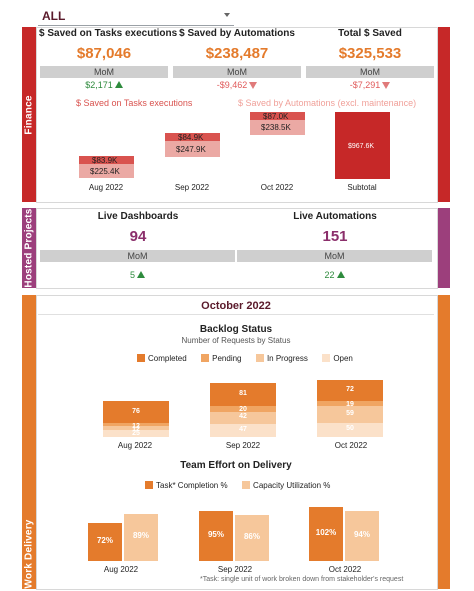 Image resolution: width=474 pixels, height=591 pixels. What do you see at coordinates (236, 329) in the screenshot?
I see `backlog-title: Backlog Status` at bounding box center [236, 329].